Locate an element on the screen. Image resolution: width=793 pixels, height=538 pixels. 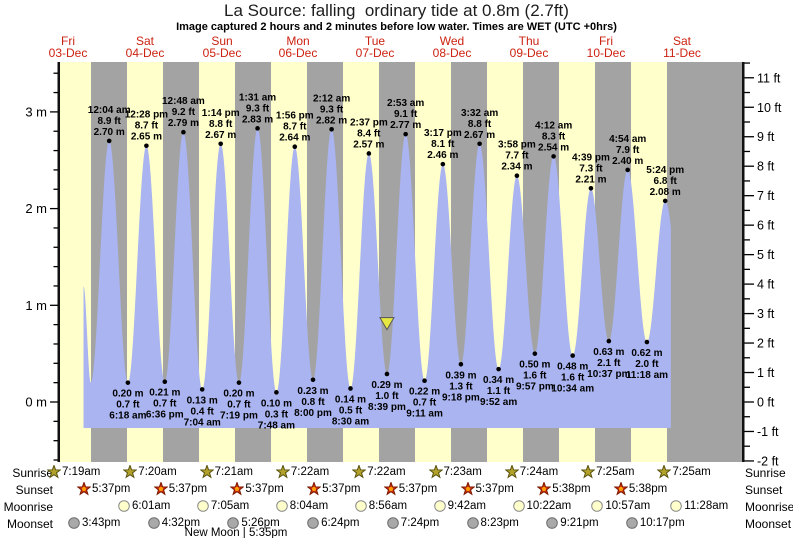
tide-extreme-label: 2.64 m is located at coordinates (294, 138).